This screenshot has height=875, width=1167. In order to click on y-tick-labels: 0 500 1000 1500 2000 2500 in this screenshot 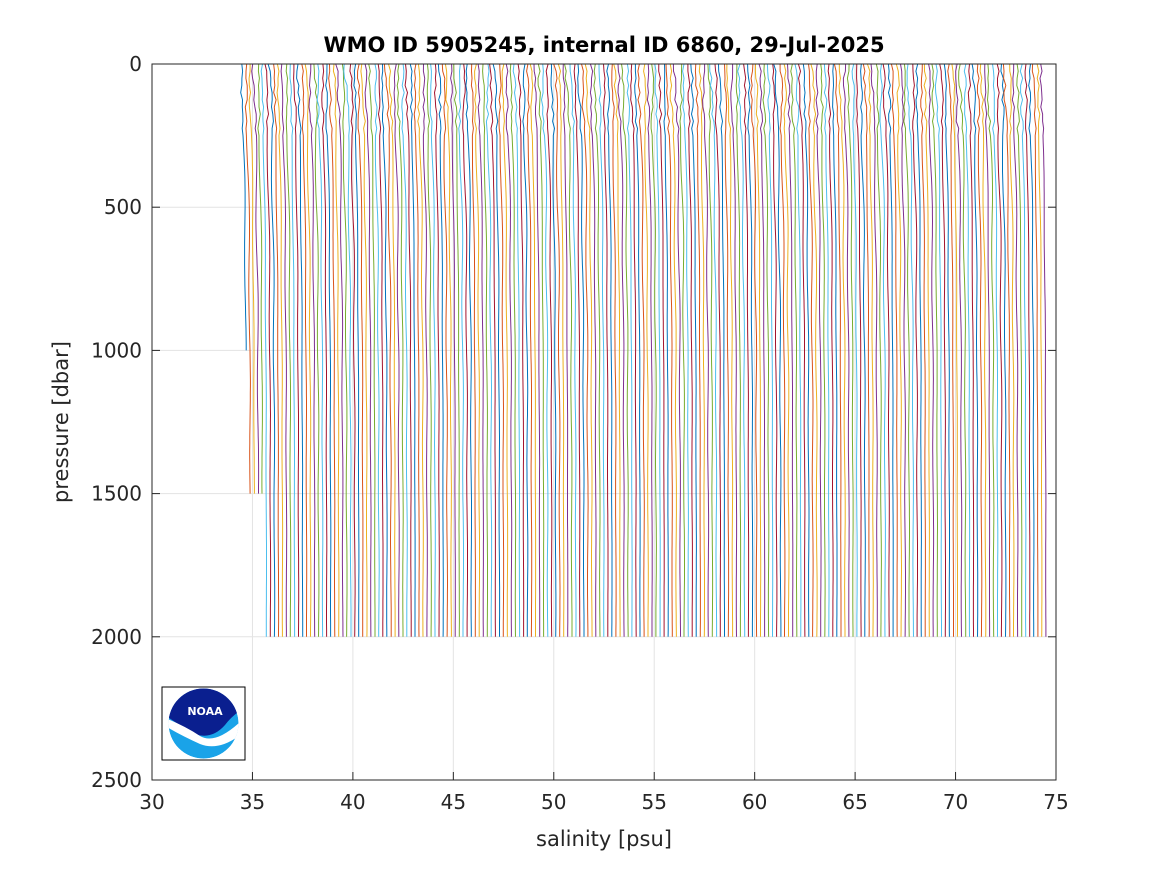, I will do `click(116, 422)`.